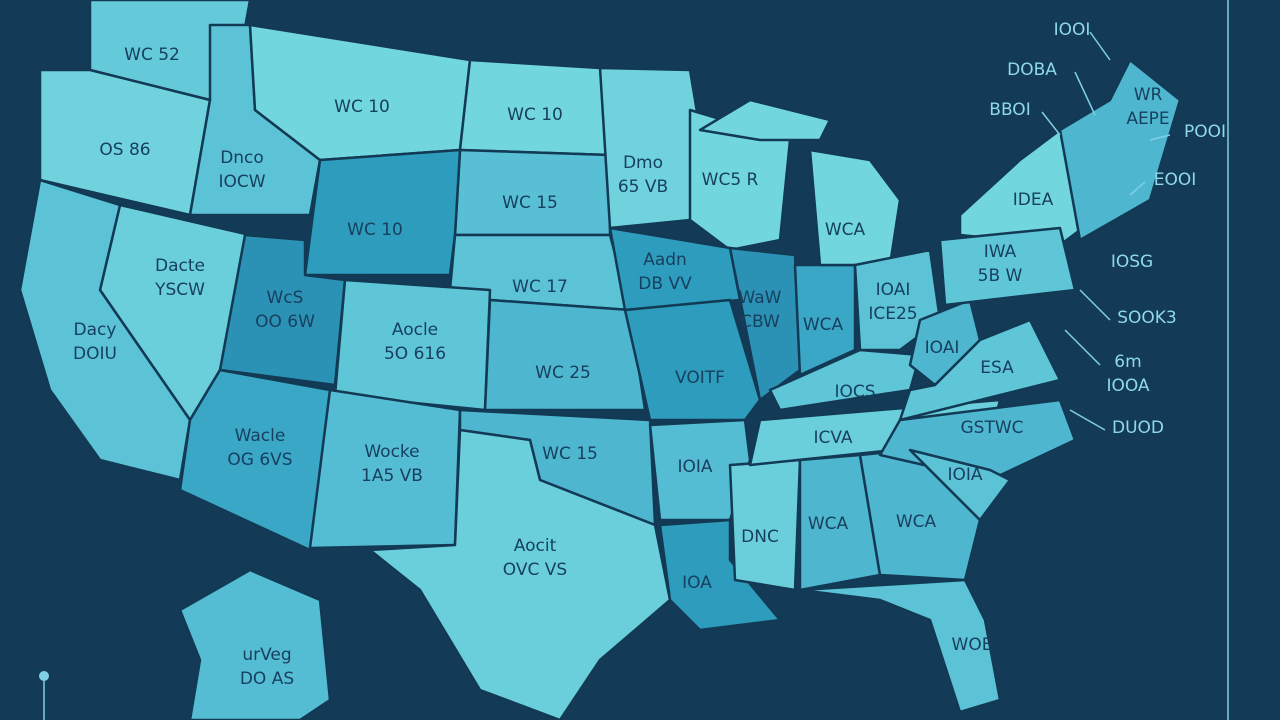  Describe the element at coordinates (1132, 262) in the screenshot. I see `callout-label: IOSG` at that location.